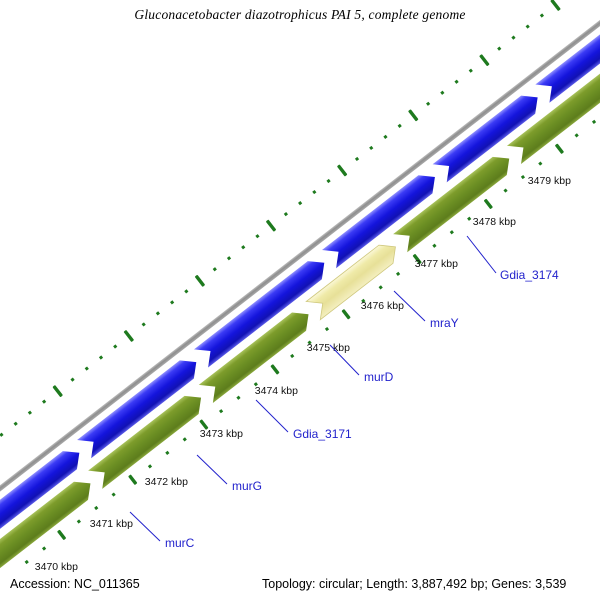  I want to click on kbp-tick-label: 3476 kbp, so click(382, 306).